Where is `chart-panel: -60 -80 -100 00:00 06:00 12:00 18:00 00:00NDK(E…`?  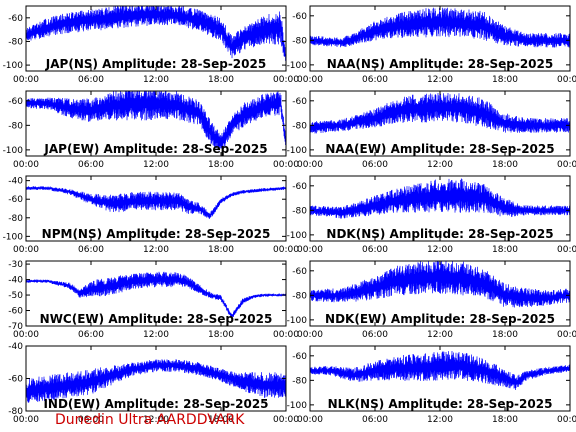
chart-panel: -60 -80 -100 00:00 06:00 12:00 18:00 00:00NDK(E… is located at coordinates (431, 300).